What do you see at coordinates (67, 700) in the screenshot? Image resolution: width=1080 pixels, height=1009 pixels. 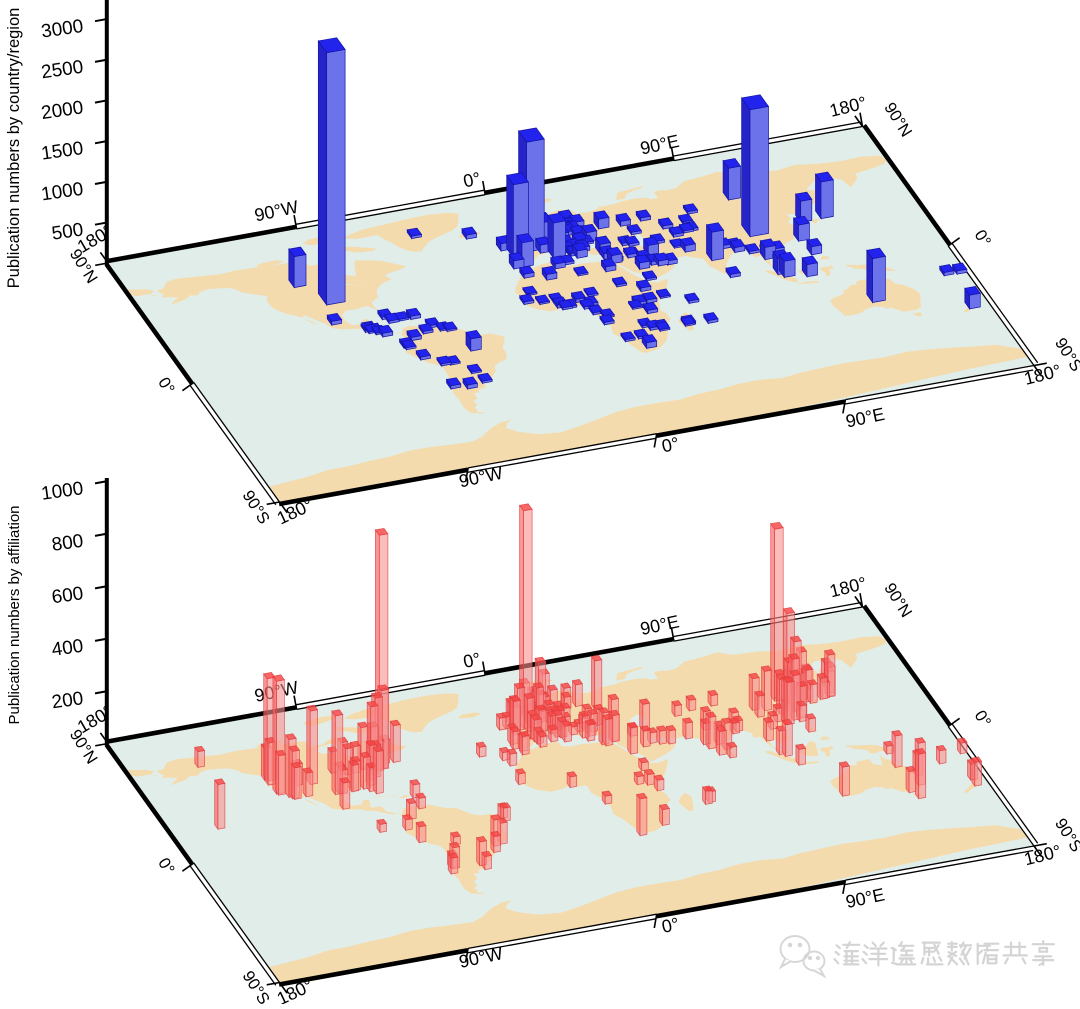 I see `svg-text: 200` at bounding box center [67, 700].